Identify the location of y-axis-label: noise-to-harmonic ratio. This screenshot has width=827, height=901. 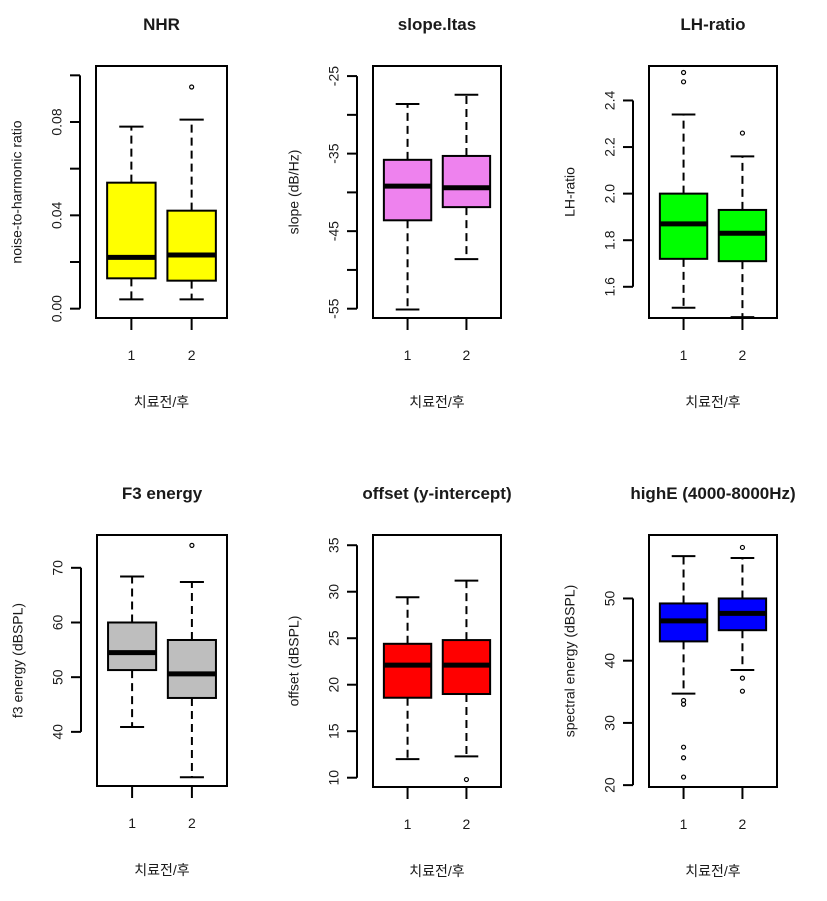
(17, 191).